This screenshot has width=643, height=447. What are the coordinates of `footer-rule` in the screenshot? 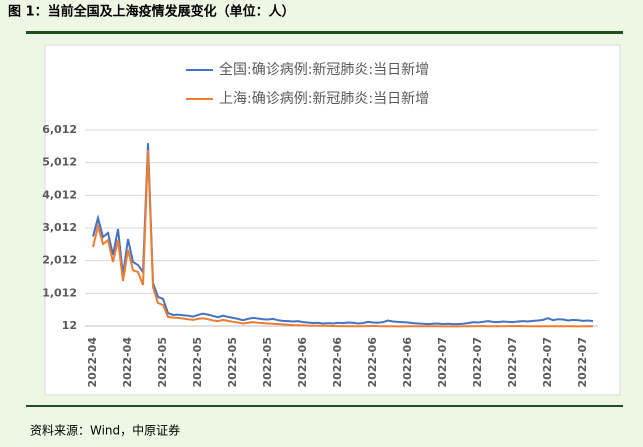 It's located at (324, 406).